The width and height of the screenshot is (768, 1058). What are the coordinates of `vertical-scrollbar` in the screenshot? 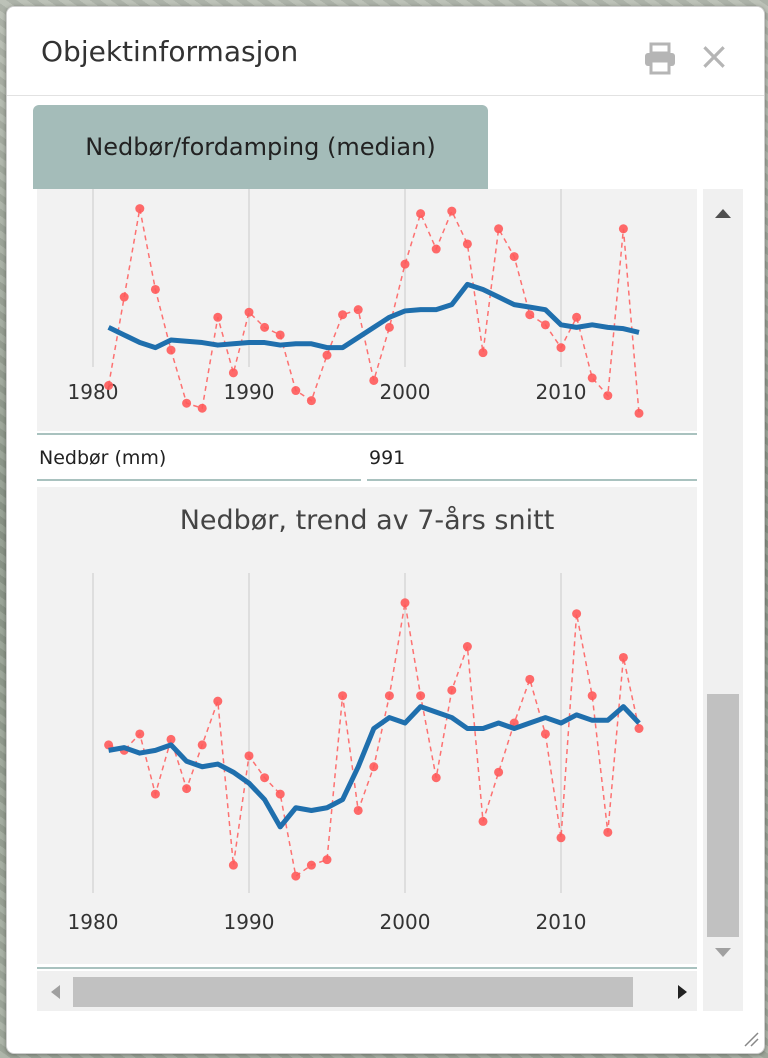 It's located at (723, 580).